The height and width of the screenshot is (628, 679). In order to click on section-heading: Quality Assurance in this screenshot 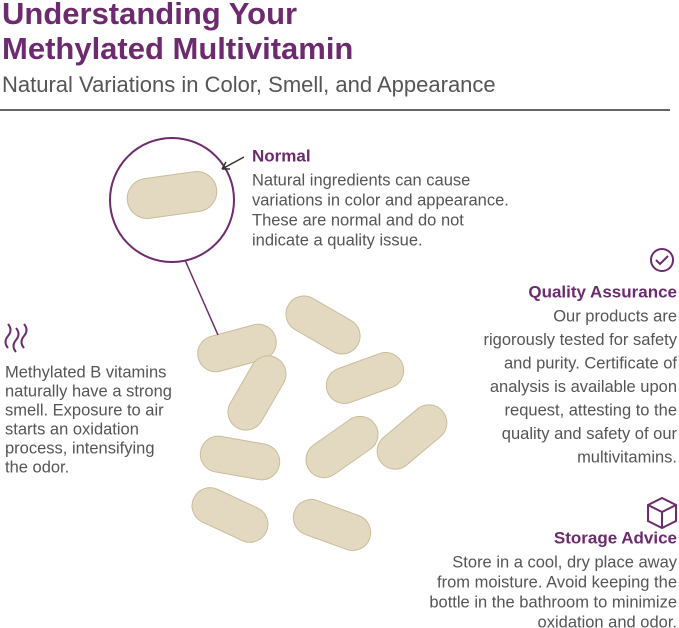, I will do `click(602, 291)`.